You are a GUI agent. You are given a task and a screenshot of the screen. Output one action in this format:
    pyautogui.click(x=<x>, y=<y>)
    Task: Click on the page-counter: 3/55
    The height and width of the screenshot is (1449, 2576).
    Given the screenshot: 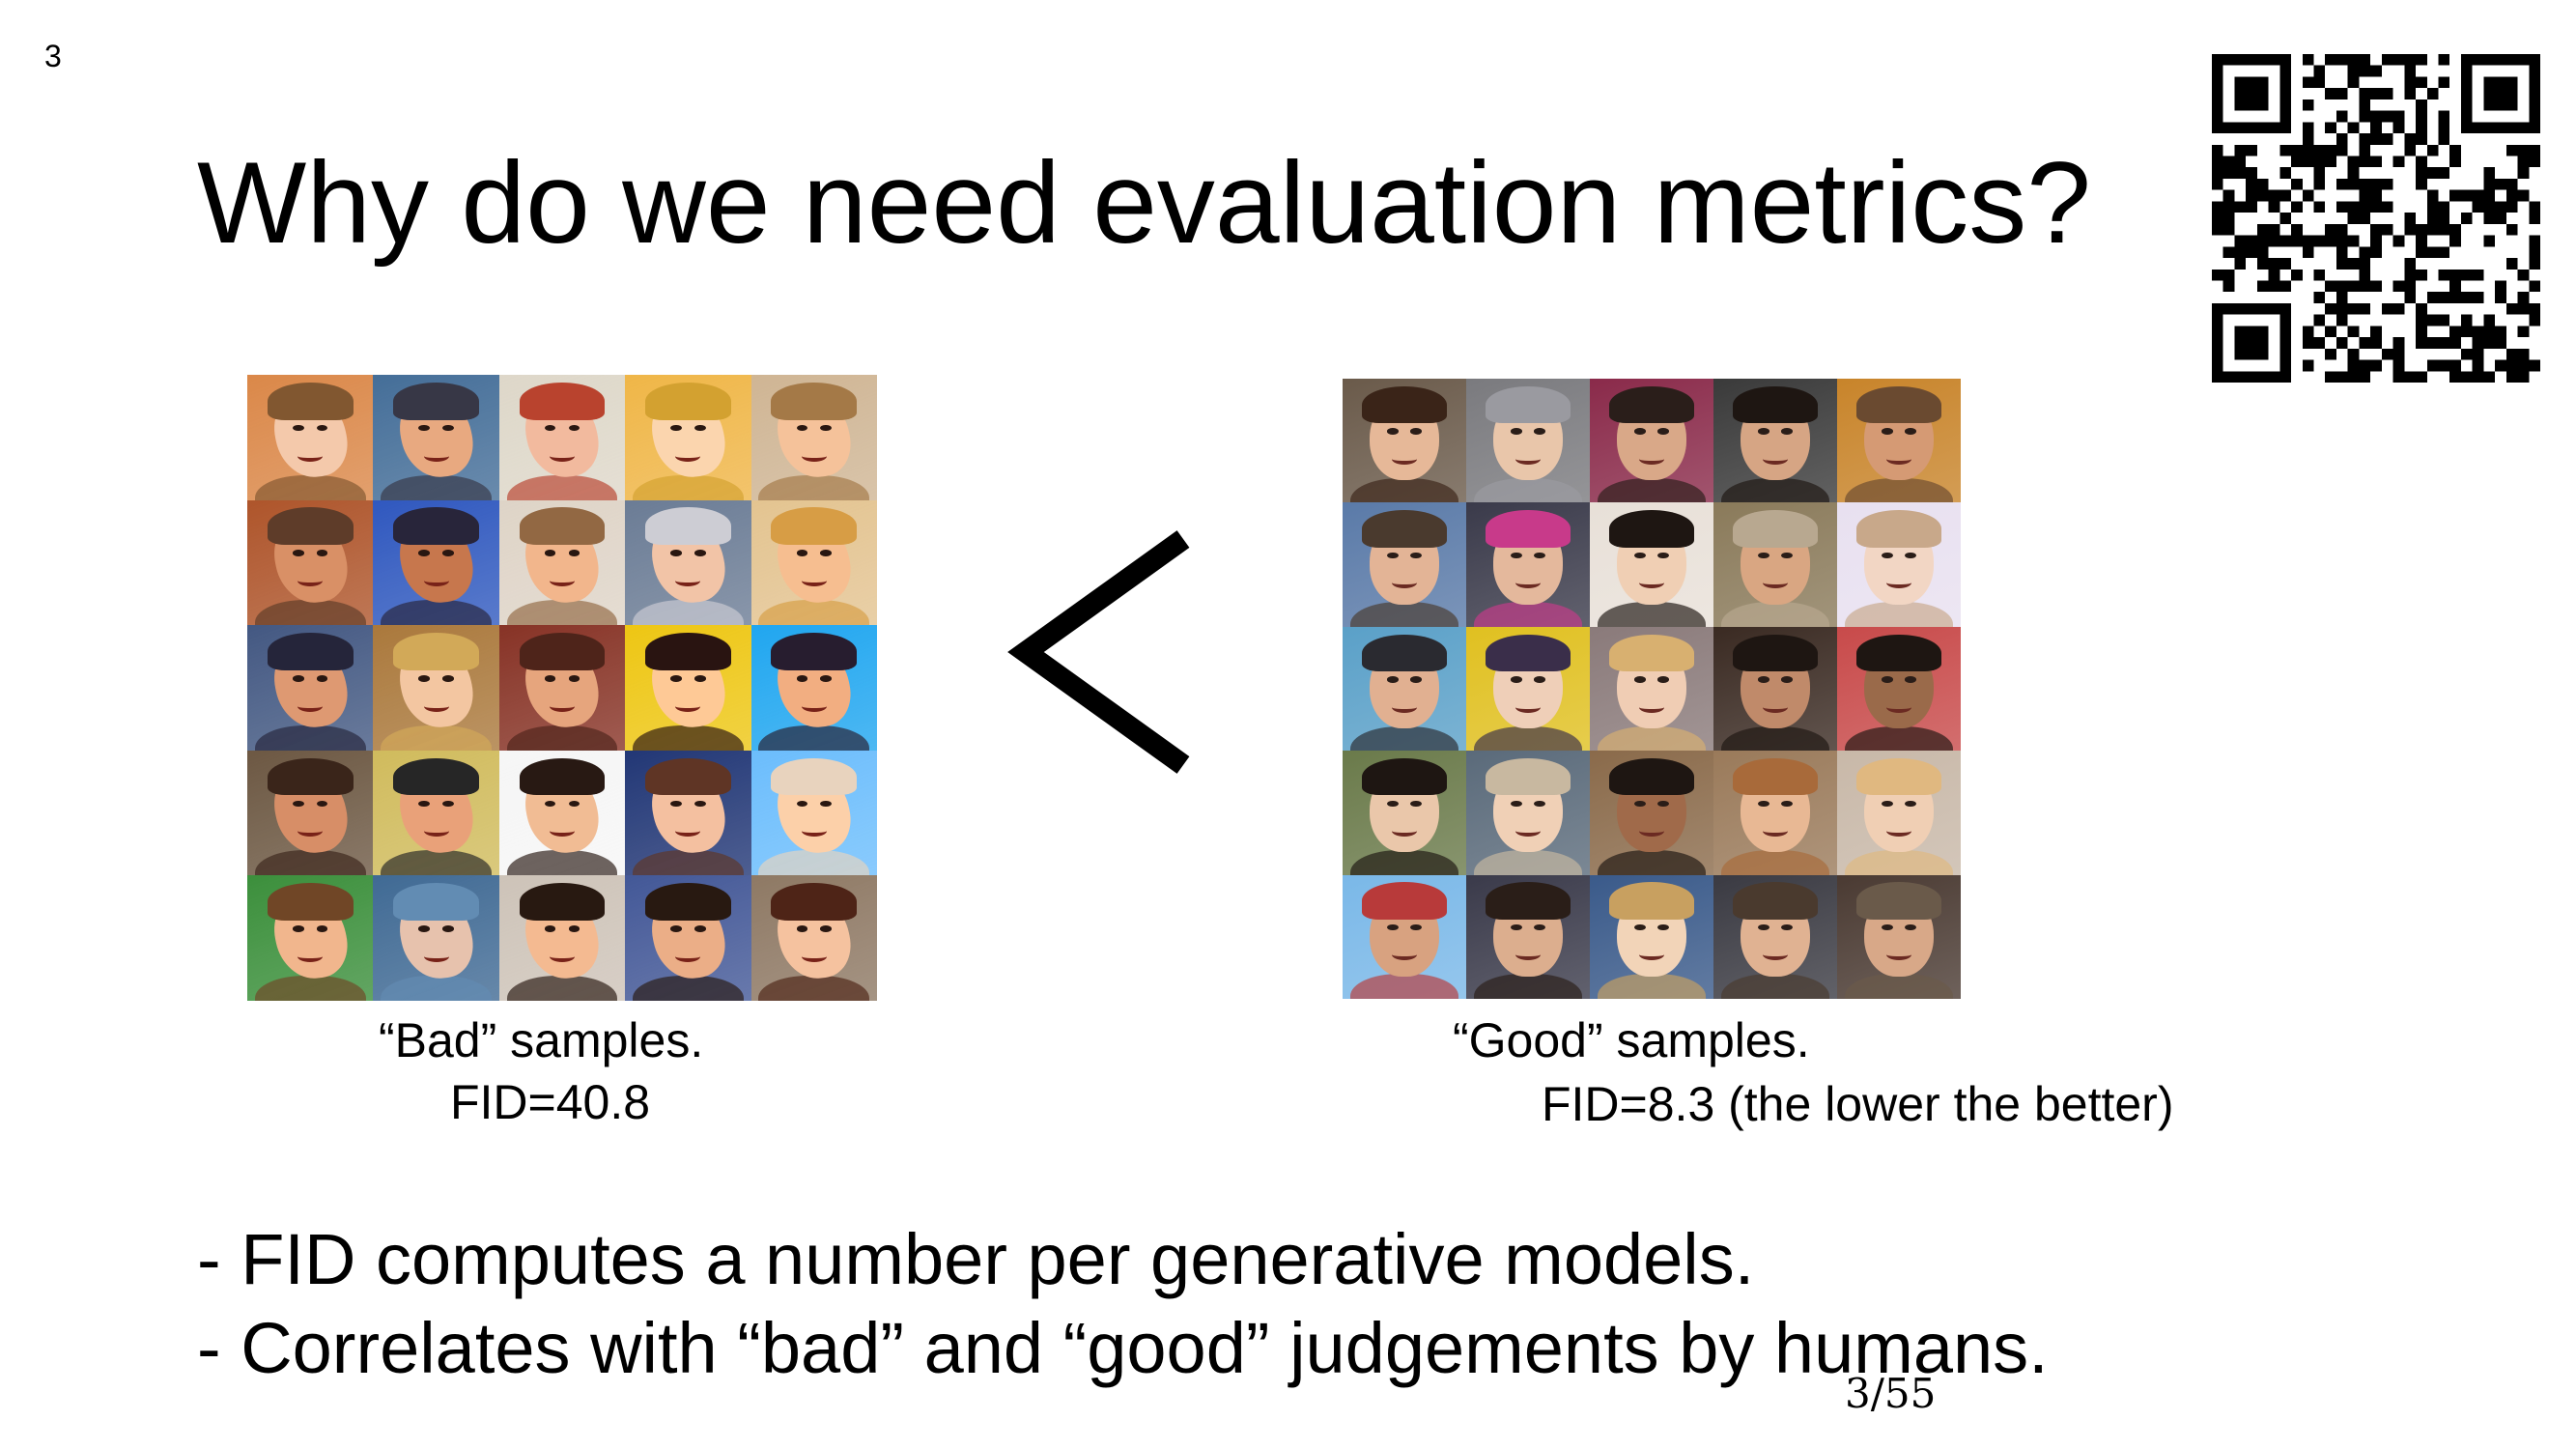 What is the action you would take?
    pyautogui.click(x=1891, y=1393)
    